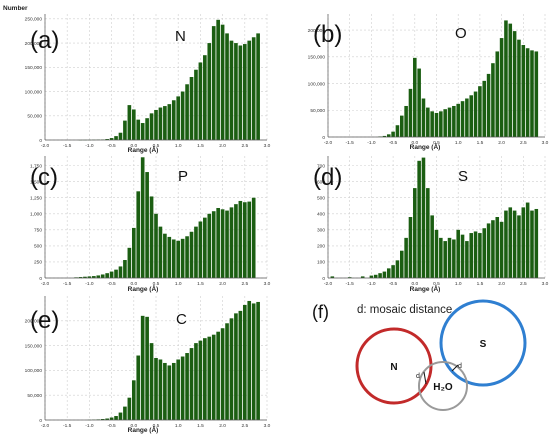 The image size is (550, 435). I want to click on element-label: P, so click(183, 176).